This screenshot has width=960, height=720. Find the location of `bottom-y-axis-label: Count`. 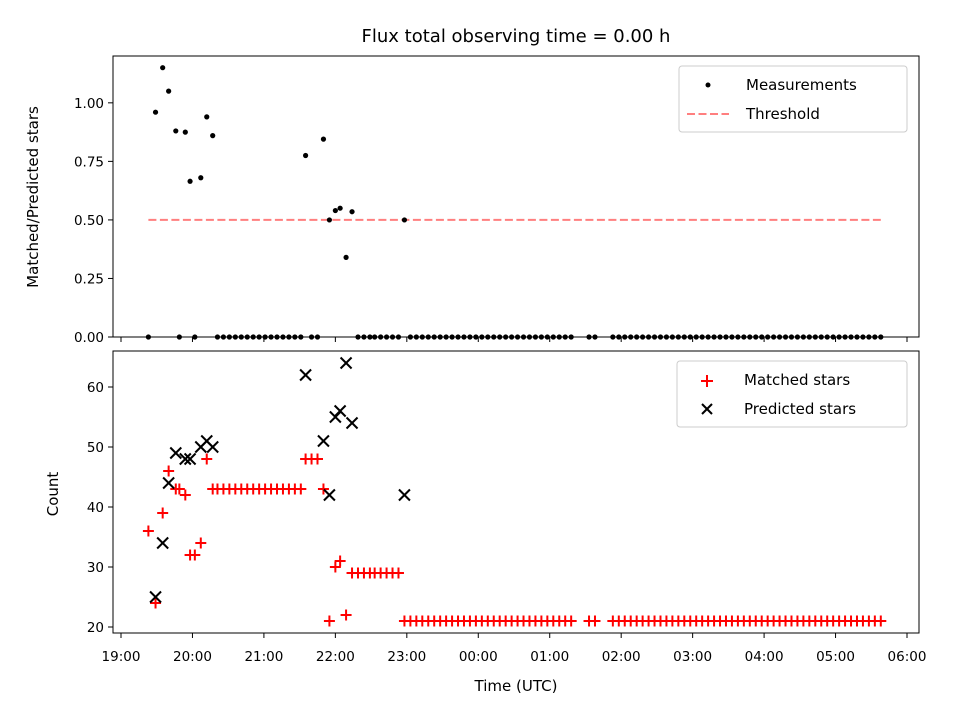

bottom-y-axis-label: Count is located at coordinates (53, 494).